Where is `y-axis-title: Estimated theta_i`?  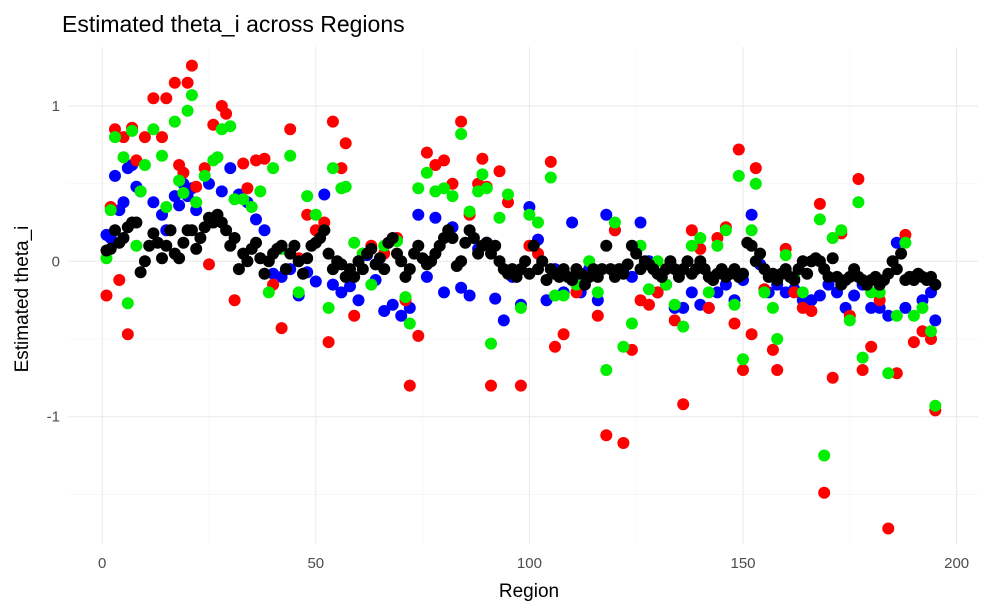 y-axis-title: Estimated theta_i is located at coordinates (22, 299).